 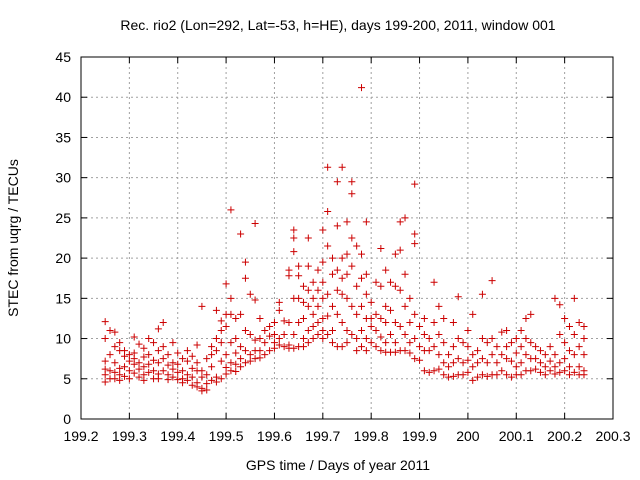 I want to click on y-tick-label: 40, so click(x=63, y=97).